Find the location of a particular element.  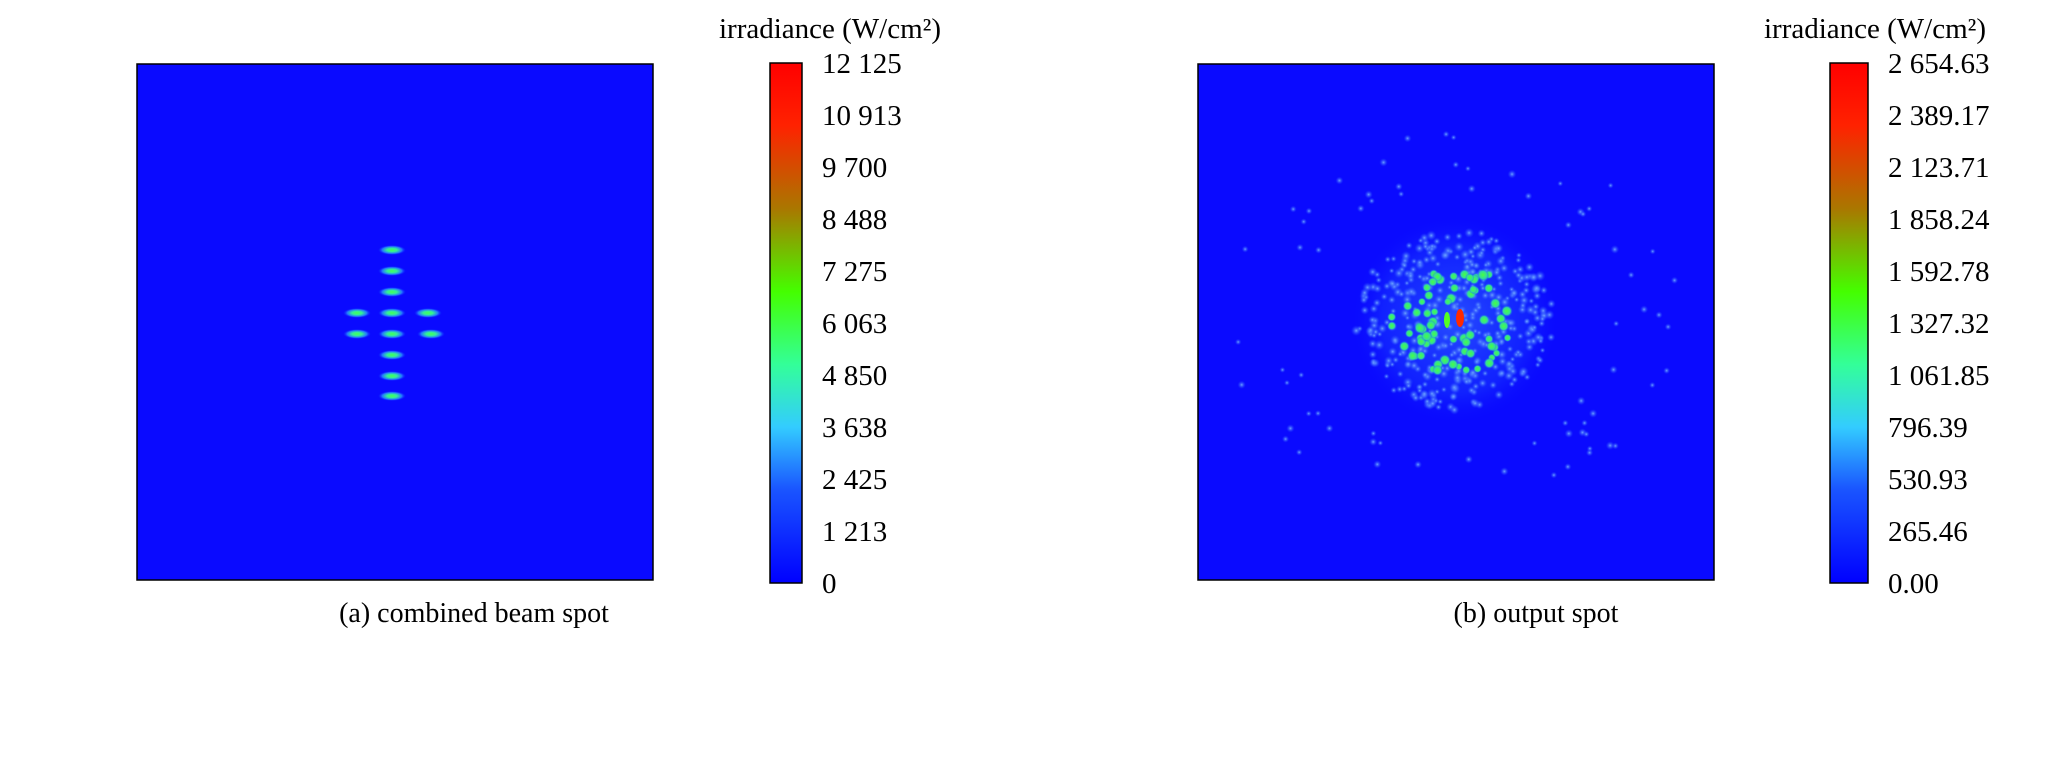

colorbar-tick-label: 2 123.71 is located at coordinates (1939, 168).